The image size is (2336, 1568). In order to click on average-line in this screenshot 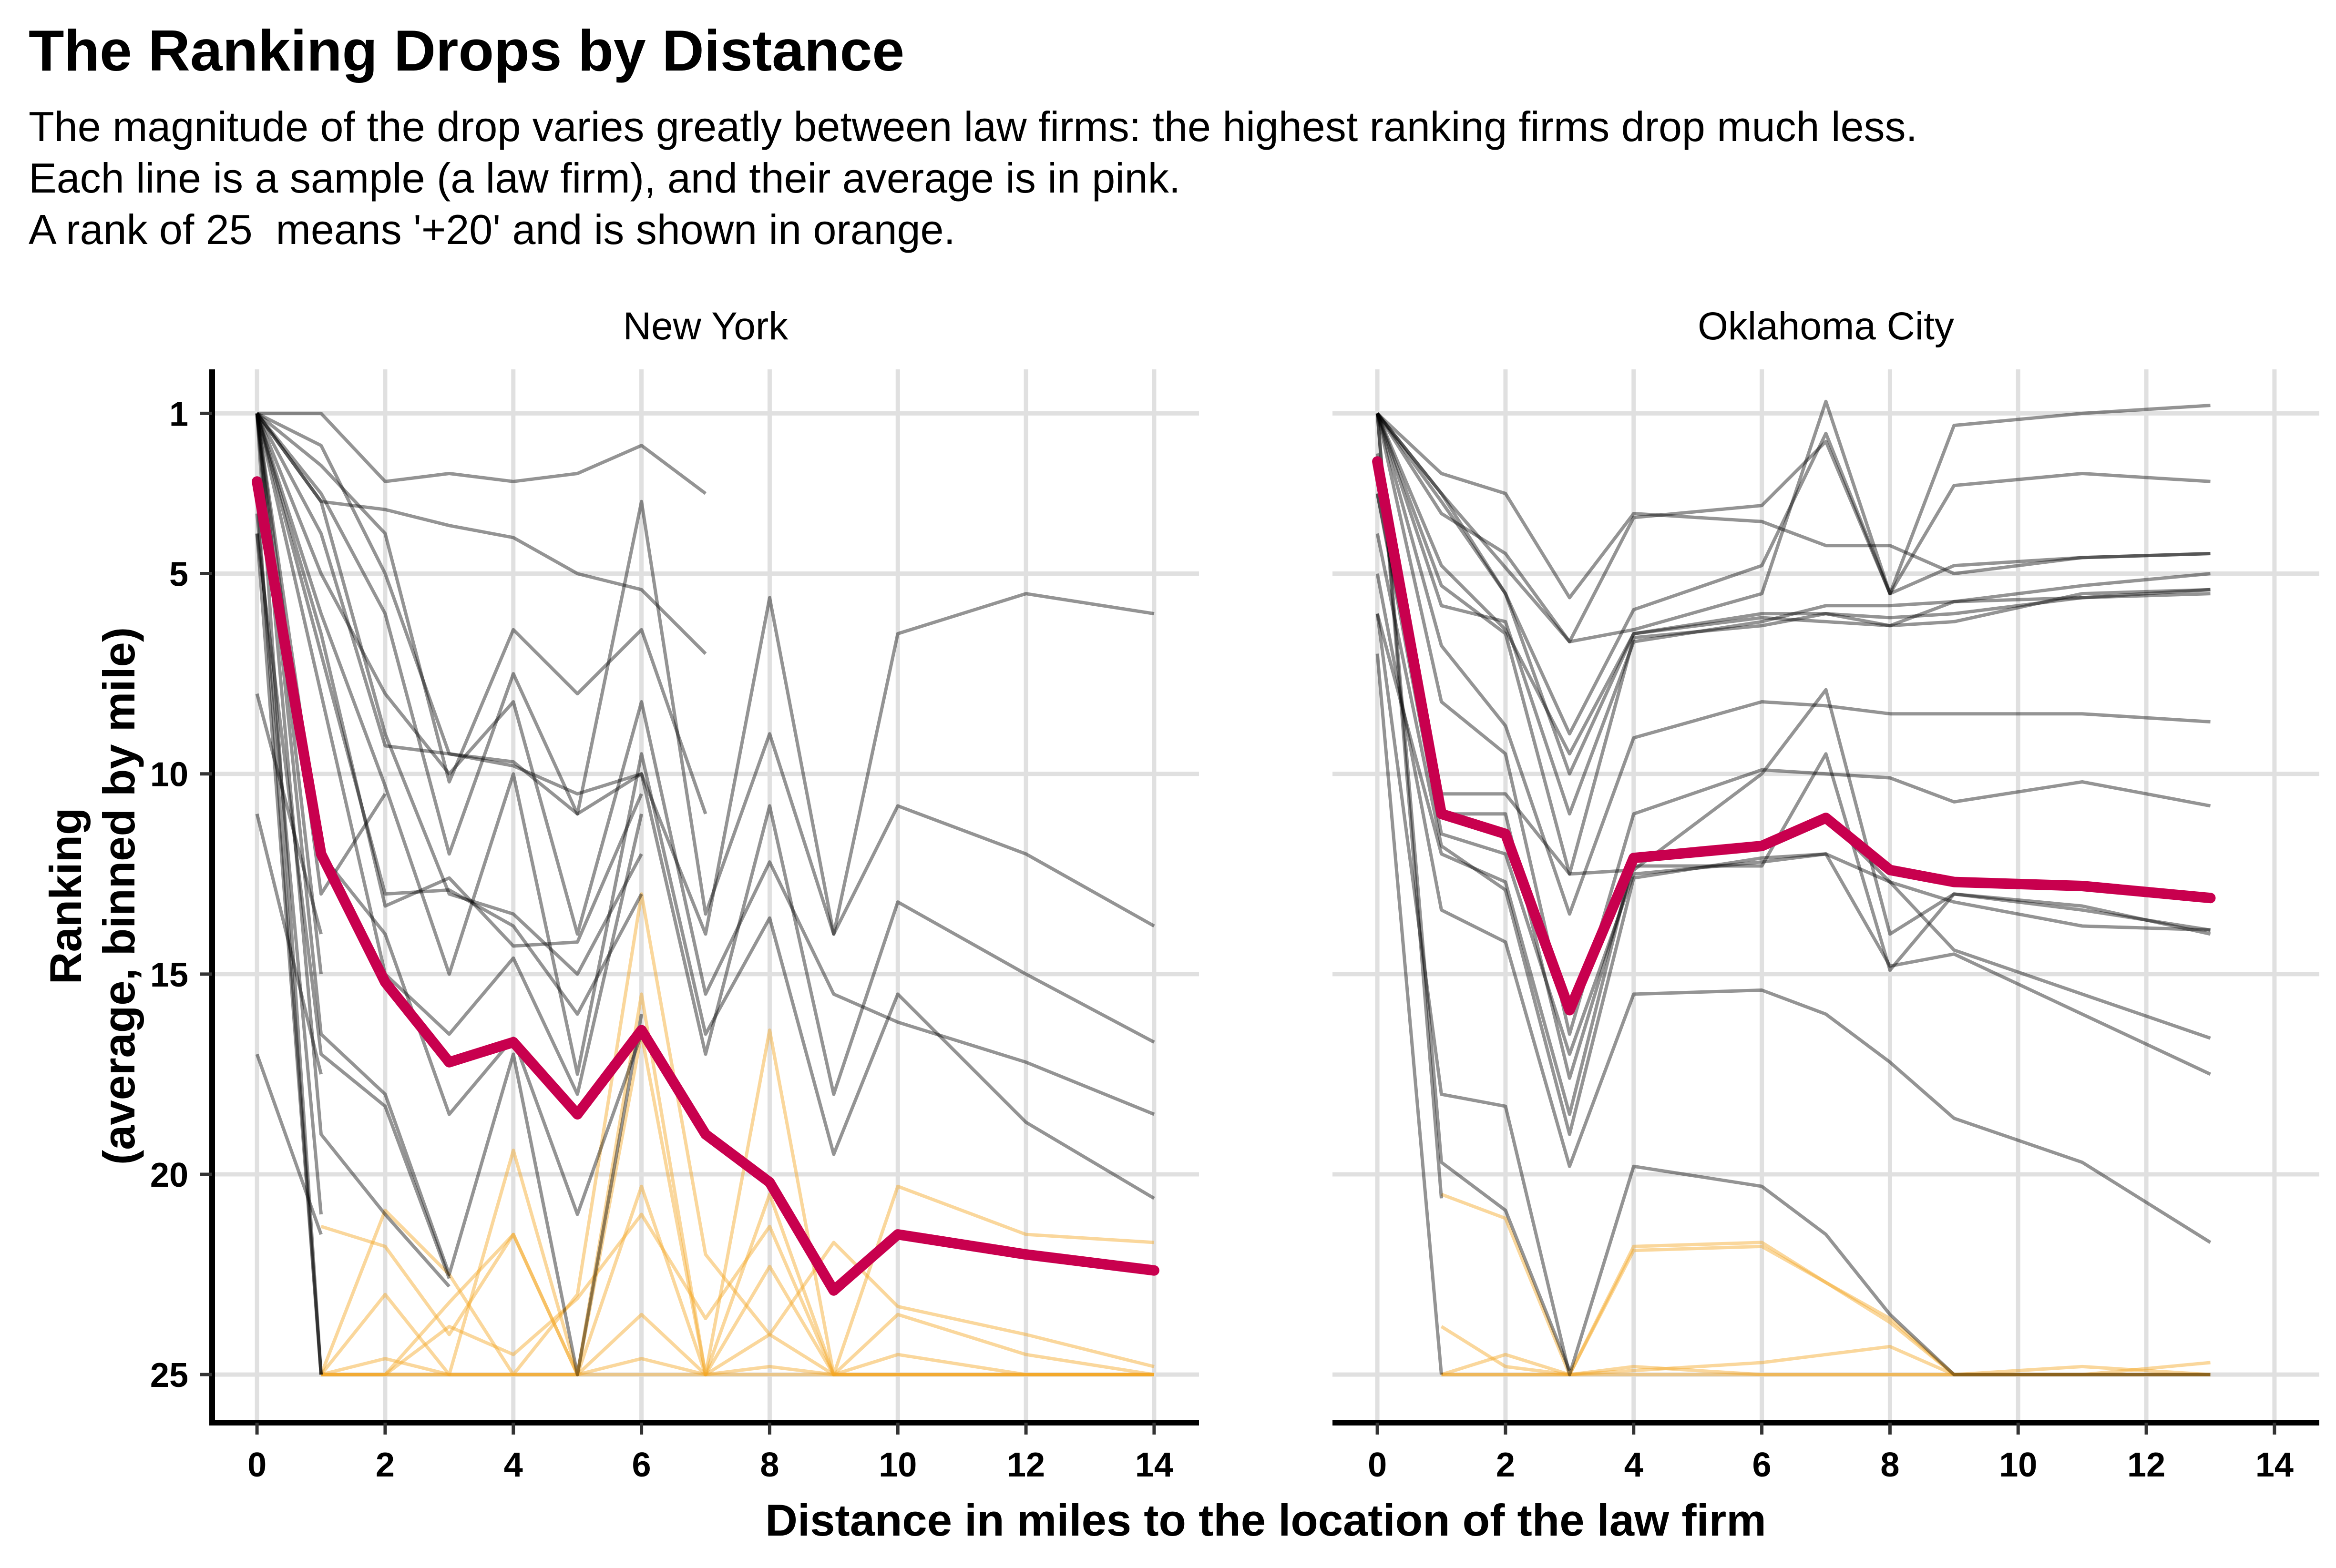, I will do `click(1794, 736)`.